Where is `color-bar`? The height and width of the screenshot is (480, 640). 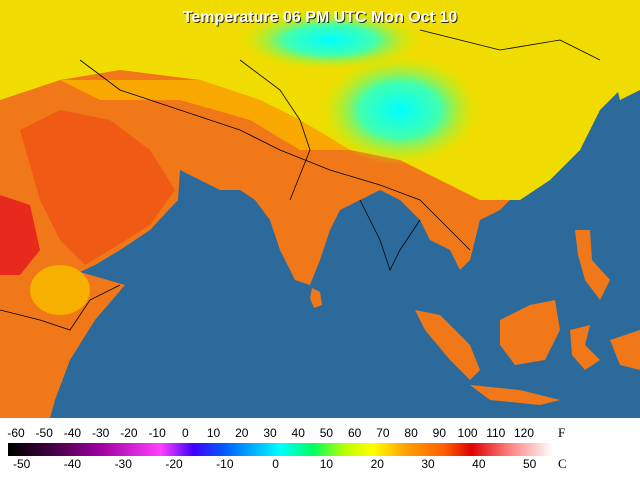
color-bar is located at coordinates (280, 449).